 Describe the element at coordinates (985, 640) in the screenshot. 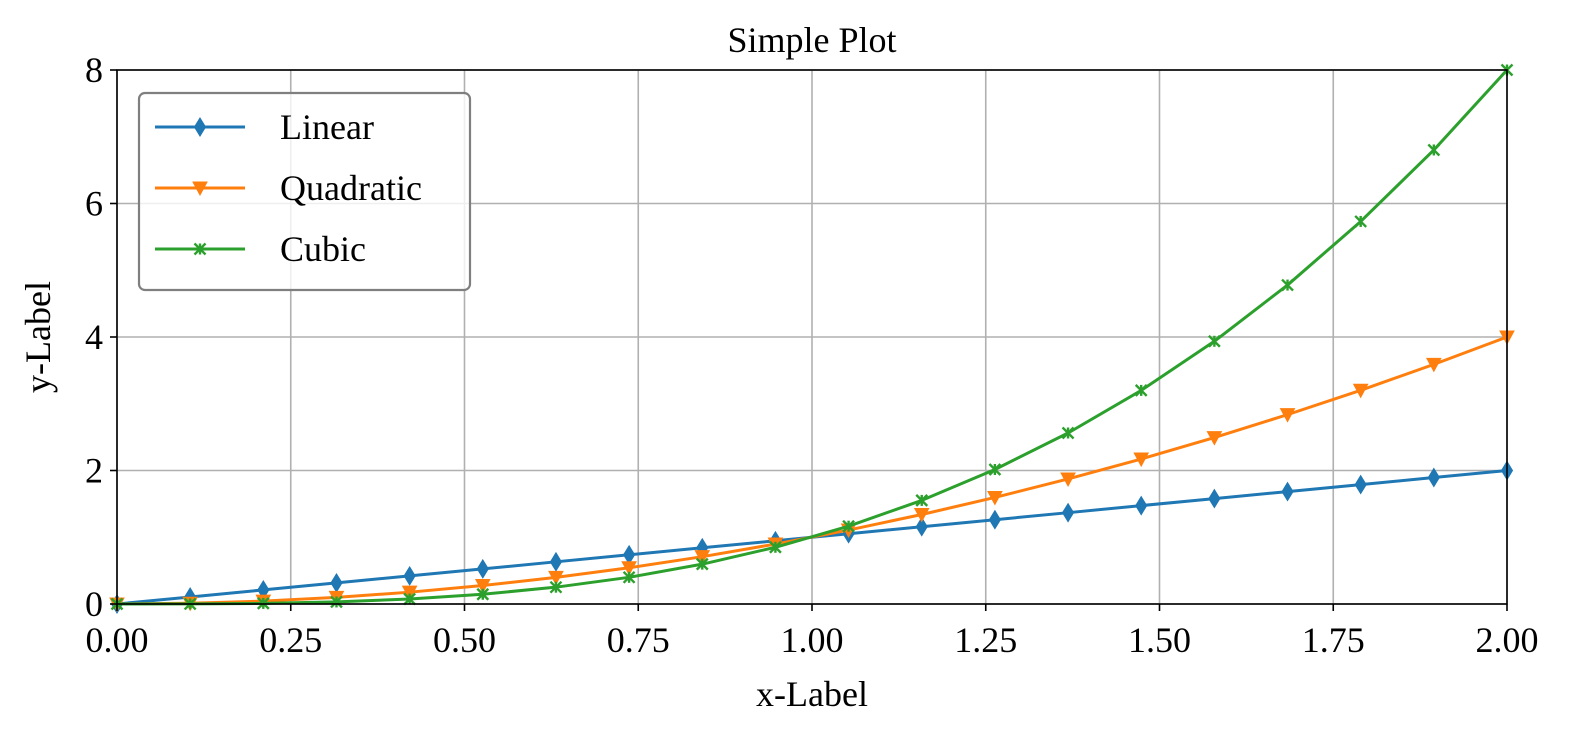

I see `x-tick-label: 1.25` at that location.